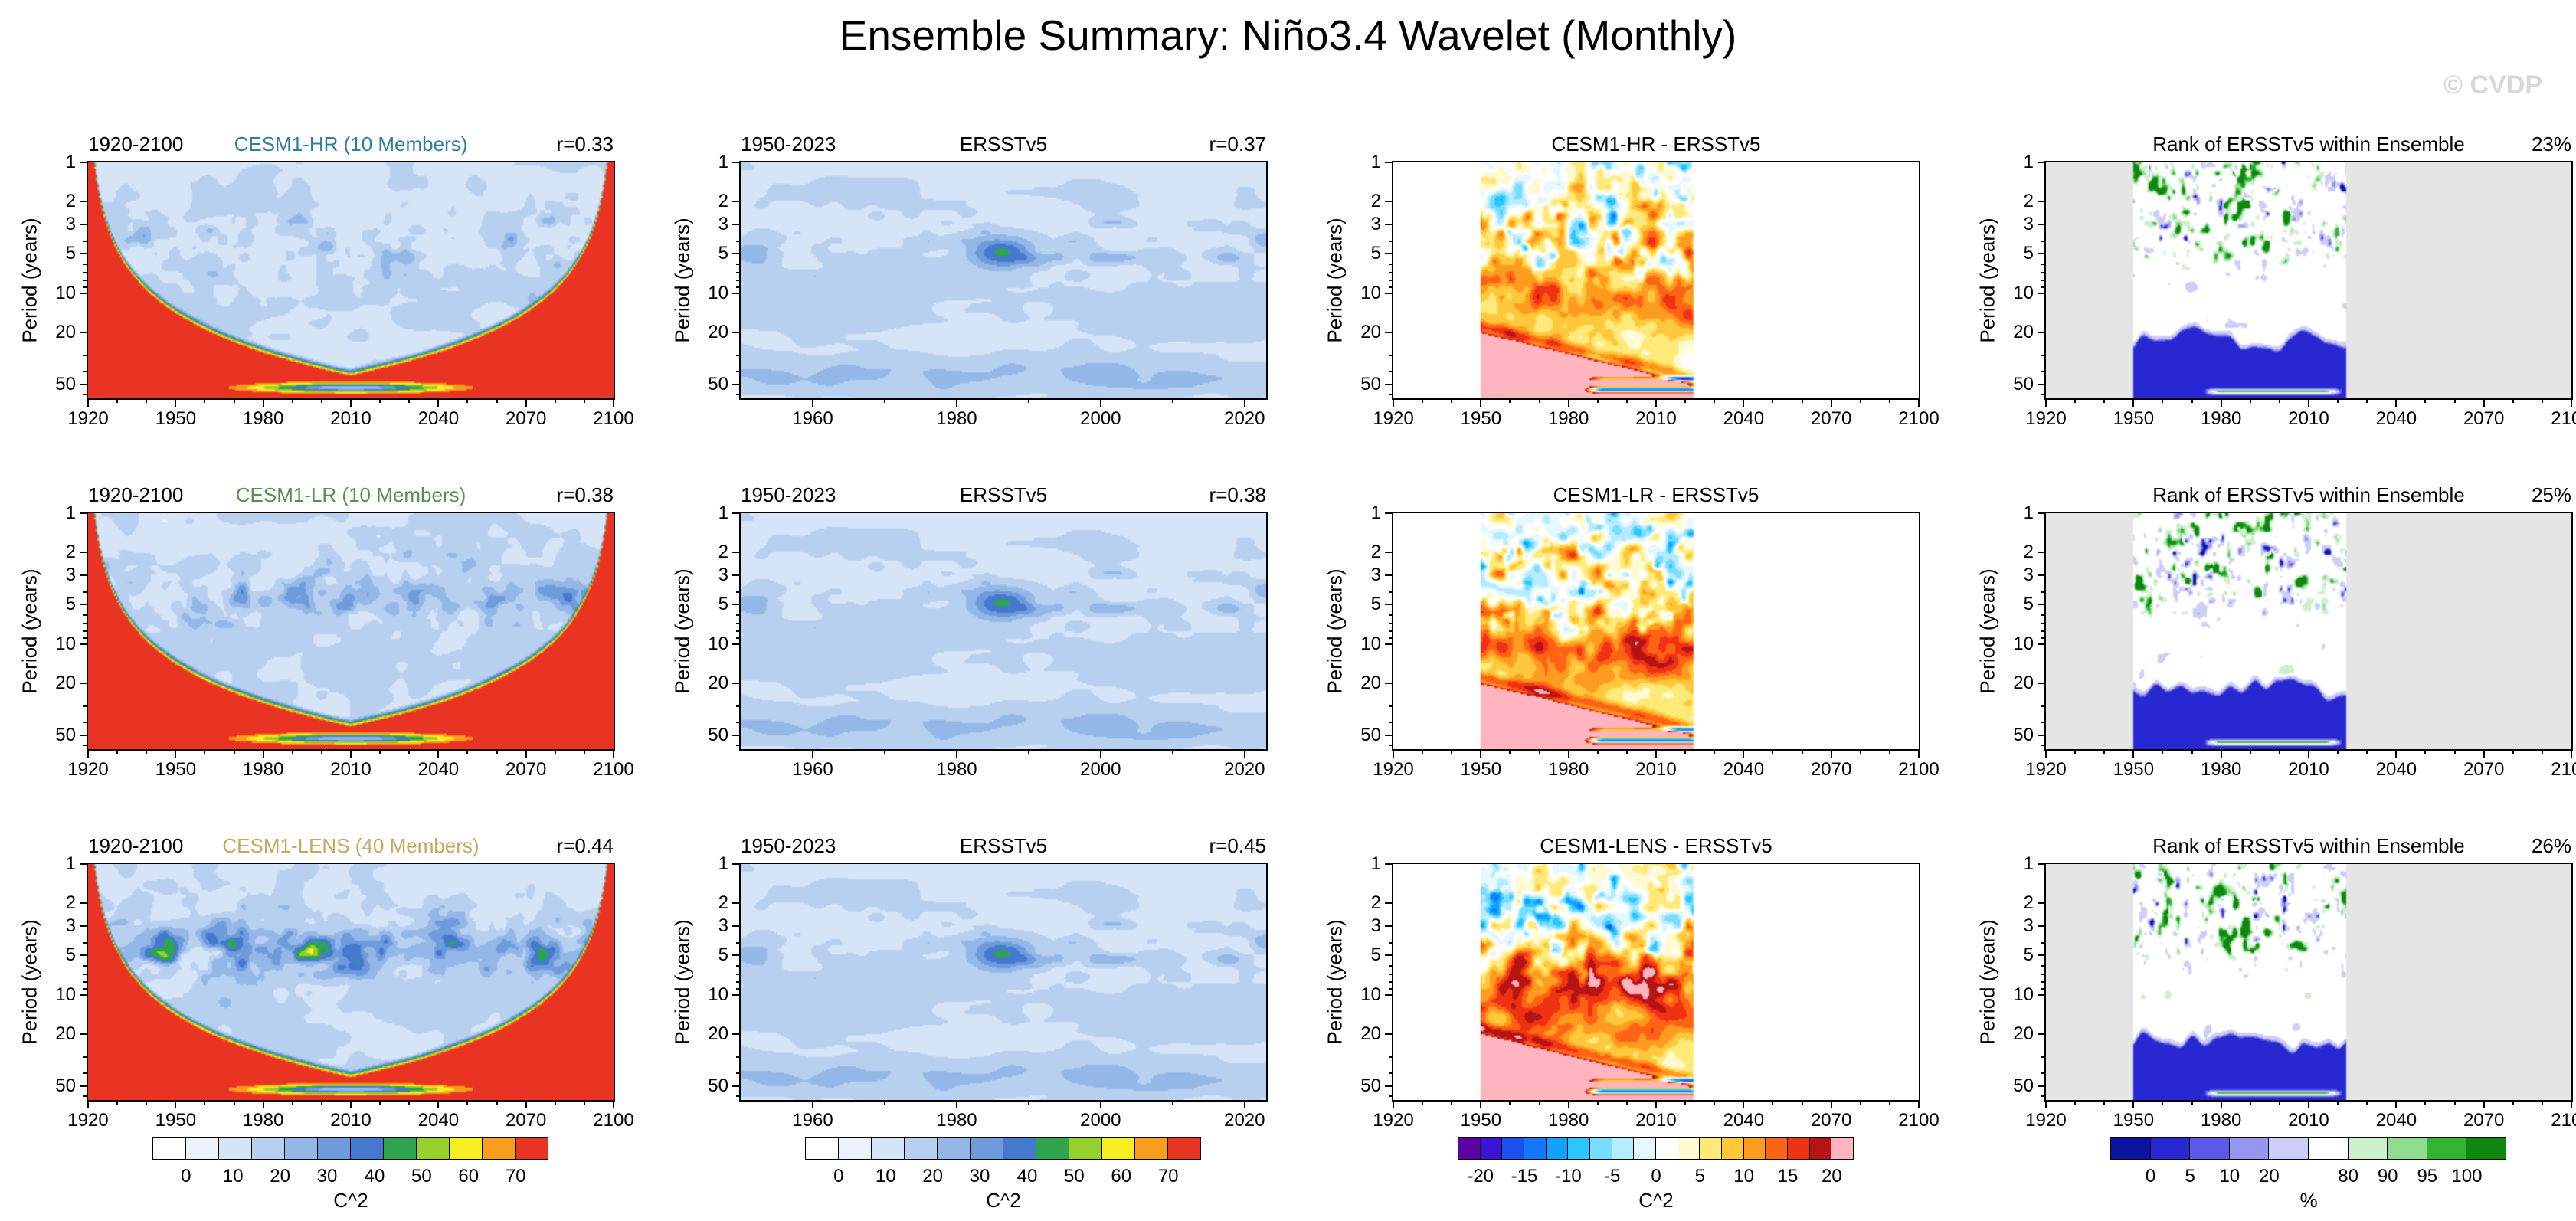 Image resolution: width=2576 pixels, height=1221 pixels. What do you see at coordinates (1003, 496) in the screenshot?
I see `panel-header: 1950-2023 ERSSTv5 r=0.38` at bounding box center [1003, 496].